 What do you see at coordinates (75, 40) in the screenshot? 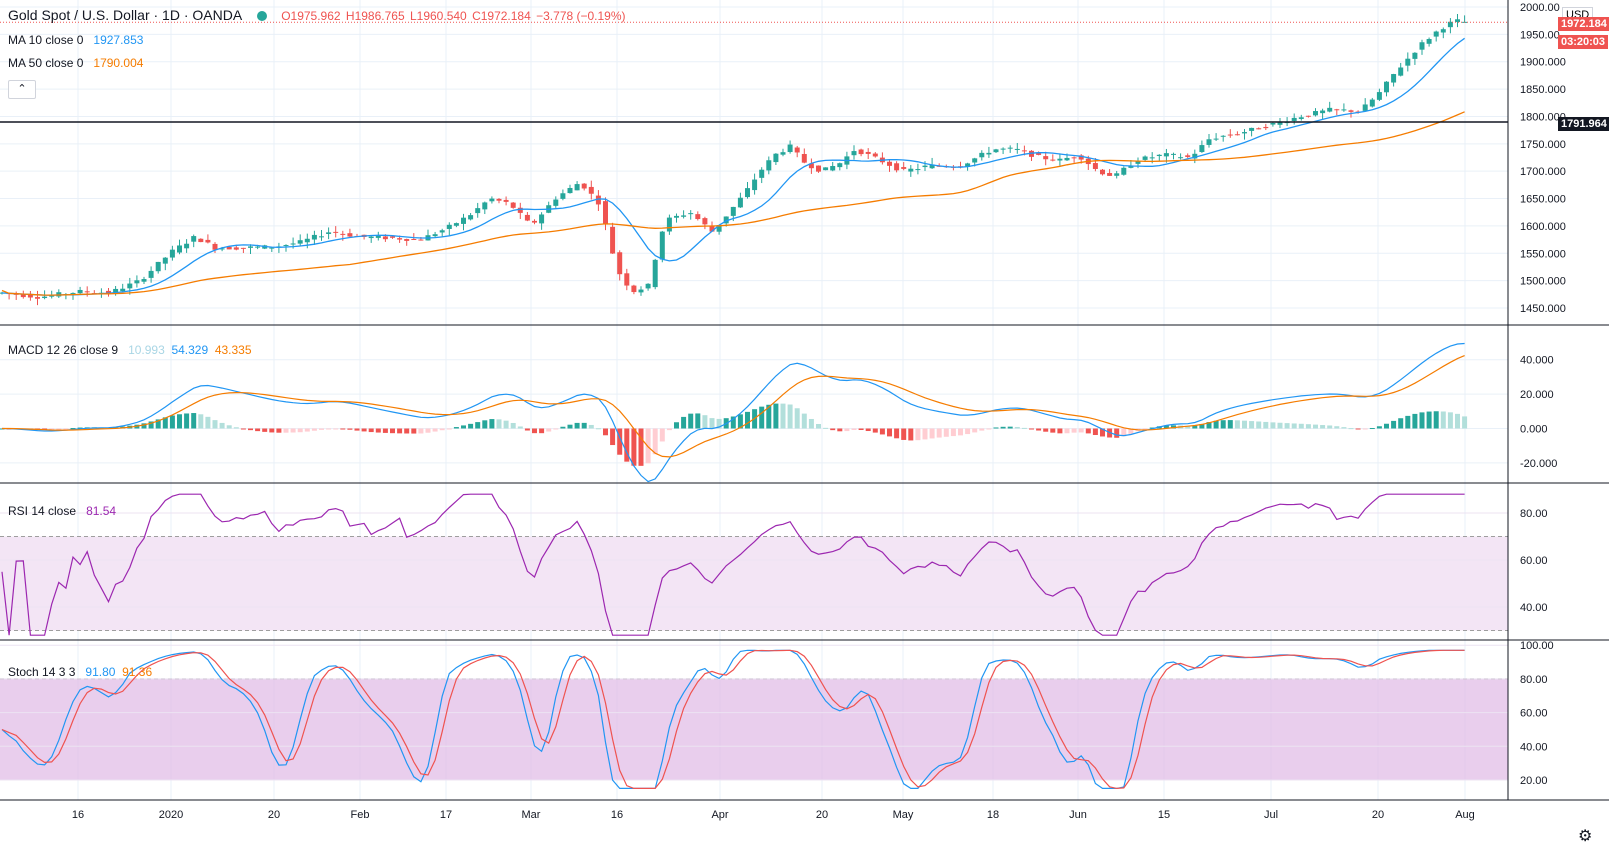
I see `ma10-legend: MA 10 close 0 1927.853` at bounding box center [75, 40].